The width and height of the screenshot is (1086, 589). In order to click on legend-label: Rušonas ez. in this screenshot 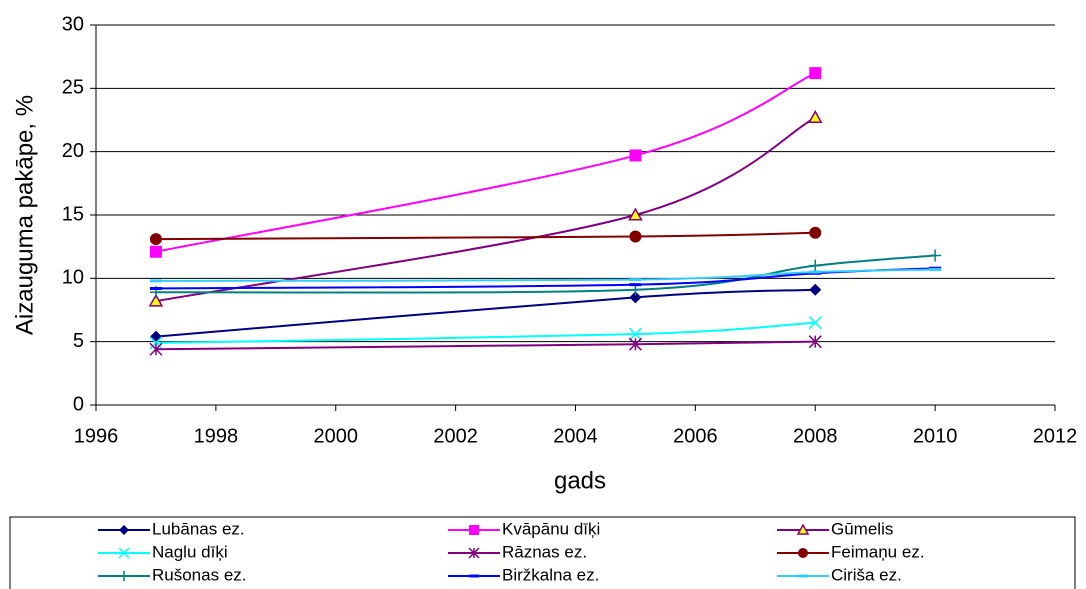, I will do `click(199, 574)`.